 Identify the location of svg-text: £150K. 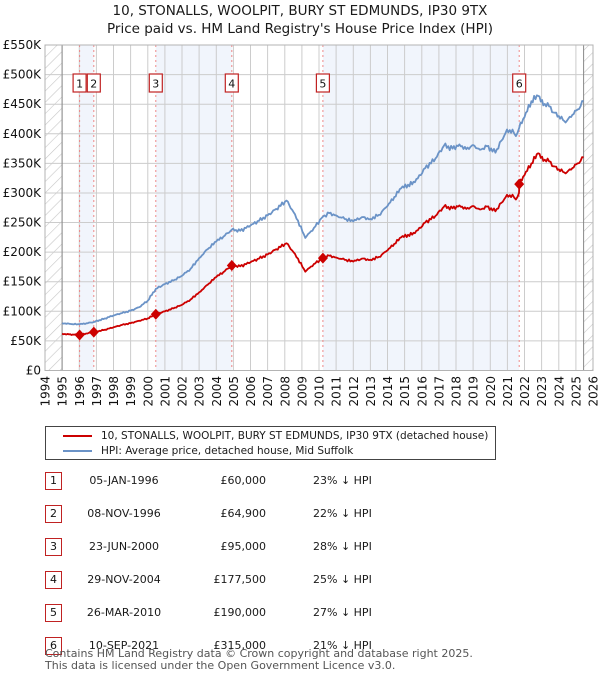
(23, 282).